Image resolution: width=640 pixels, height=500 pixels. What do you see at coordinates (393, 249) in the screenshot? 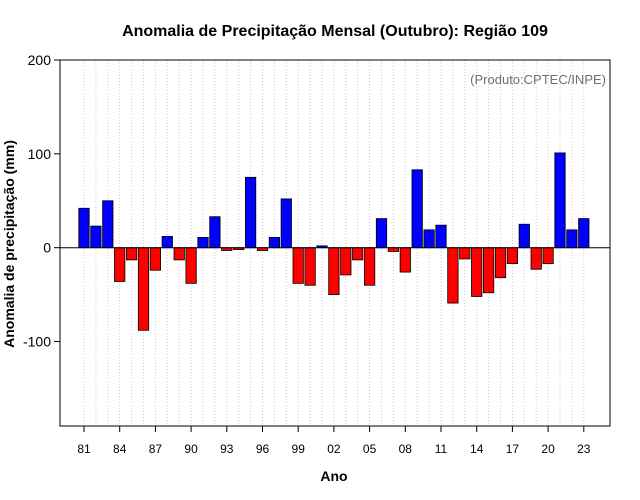
I see `bar-2007` at bounding box center [393, 249].